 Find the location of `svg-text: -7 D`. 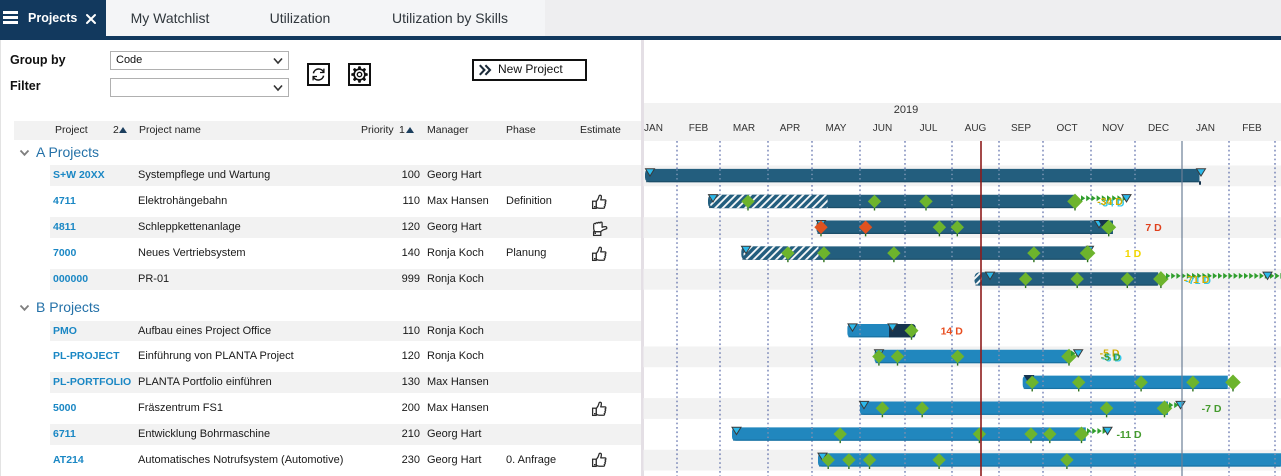

svg-text: -7 D is located at coordinates (1212, 409).